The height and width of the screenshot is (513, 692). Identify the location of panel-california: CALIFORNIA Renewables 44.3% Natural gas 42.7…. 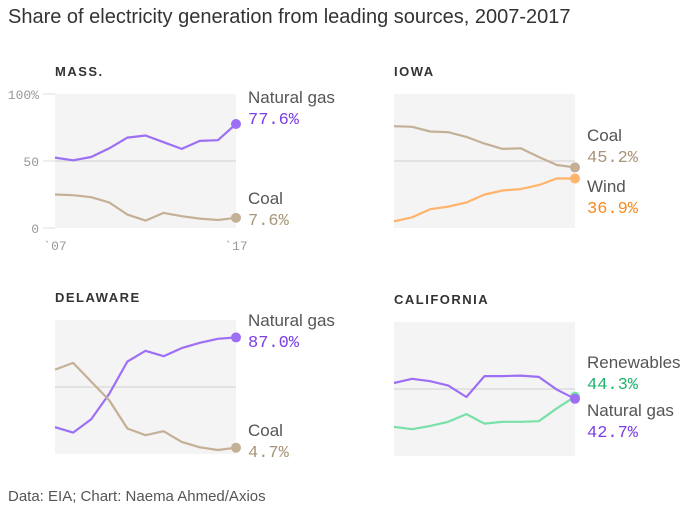
(537, 374).